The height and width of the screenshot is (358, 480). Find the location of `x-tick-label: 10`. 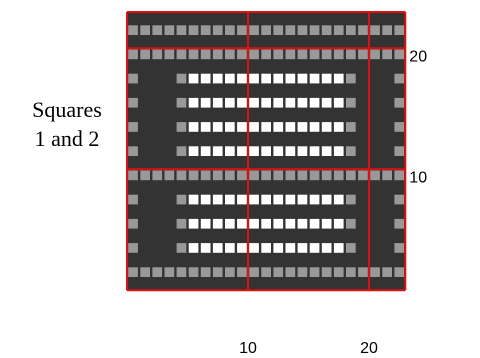

x-tick-label: 10 is located at coordinates (248, 348).